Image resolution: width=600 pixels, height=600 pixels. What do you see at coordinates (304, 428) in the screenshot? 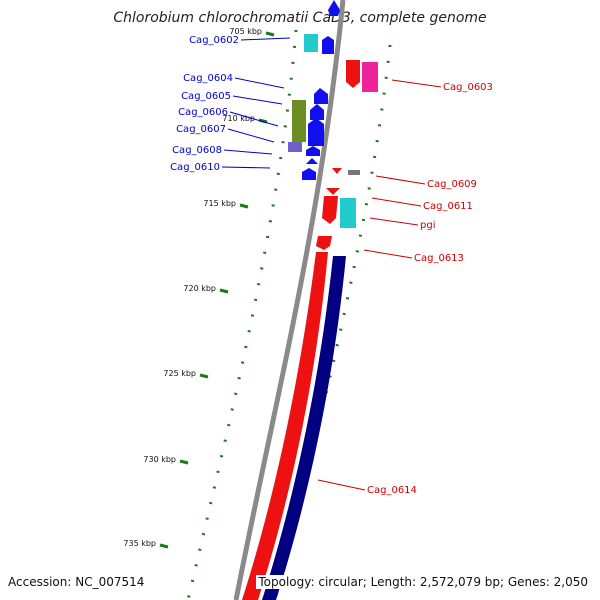
I see `gene-arrow-cag-0614-navy` at bounding box center [304, 428].